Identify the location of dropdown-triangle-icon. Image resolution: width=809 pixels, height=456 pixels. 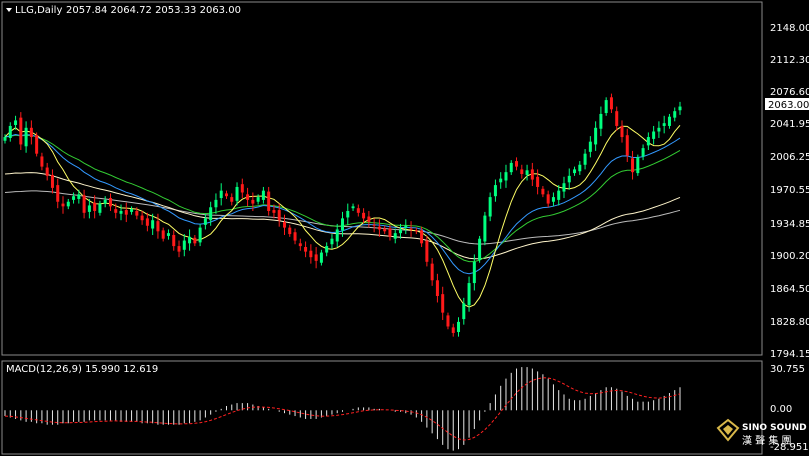
(9, 10).